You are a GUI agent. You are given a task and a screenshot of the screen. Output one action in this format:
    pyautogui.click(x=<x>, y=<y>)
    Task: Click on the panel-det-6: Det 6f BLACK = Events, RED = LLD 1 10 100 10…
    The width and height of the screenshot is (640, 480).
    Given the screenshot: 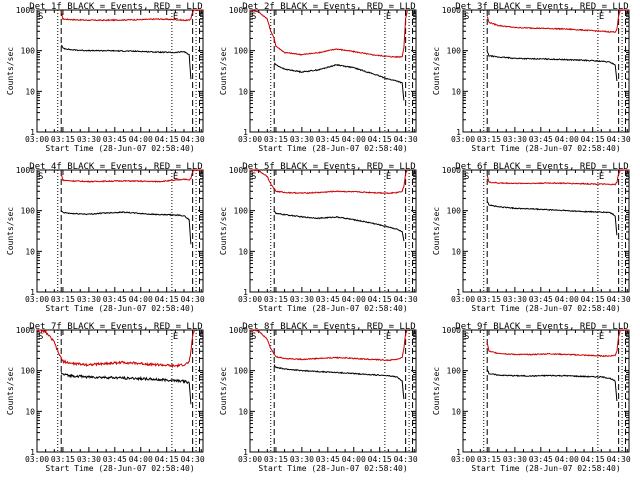 What is the action you would take?
    pyautogui.click(x=531, y=237)
    